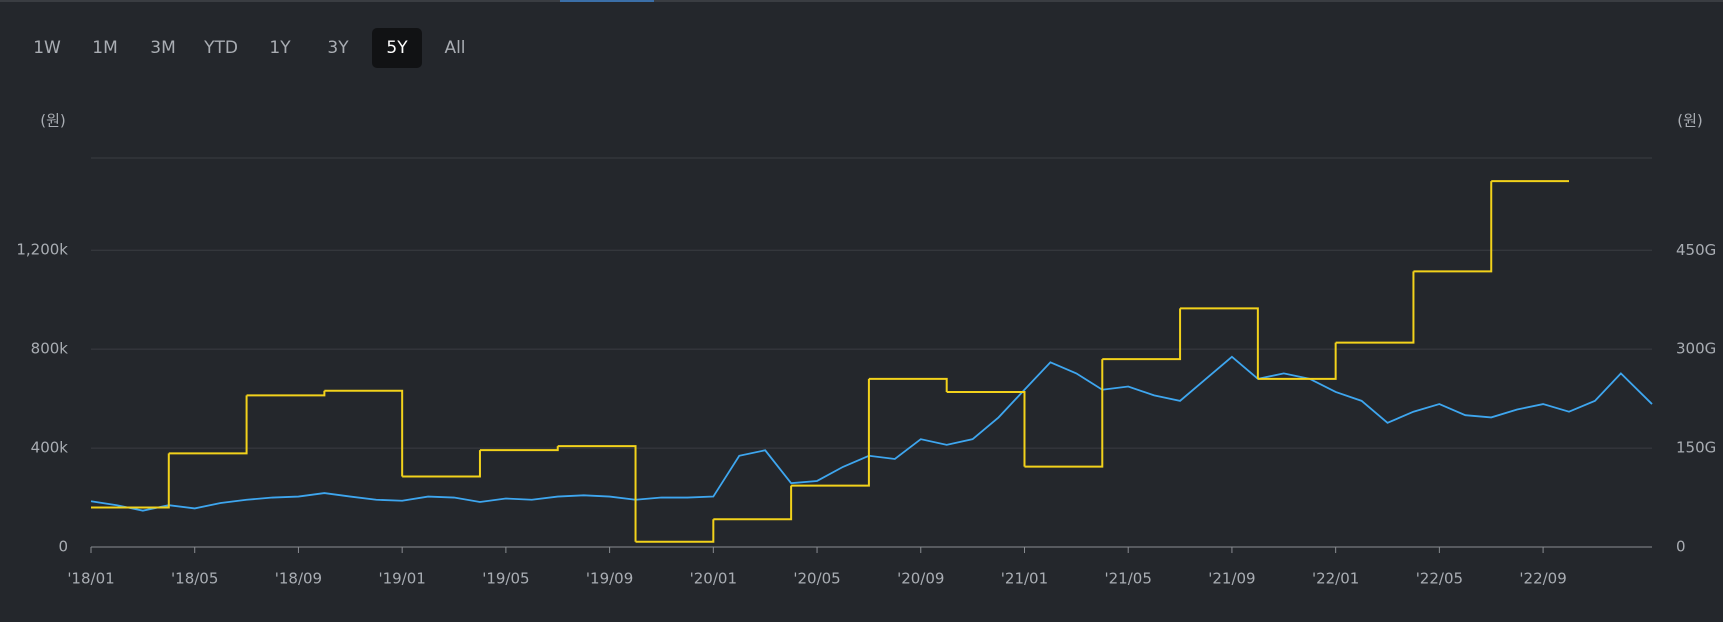 The height and width of the screenshot is (622, 1723). Describe the element at coordinates (338, 48) in the screenshot. I see `range-button: 3Y` at that location.